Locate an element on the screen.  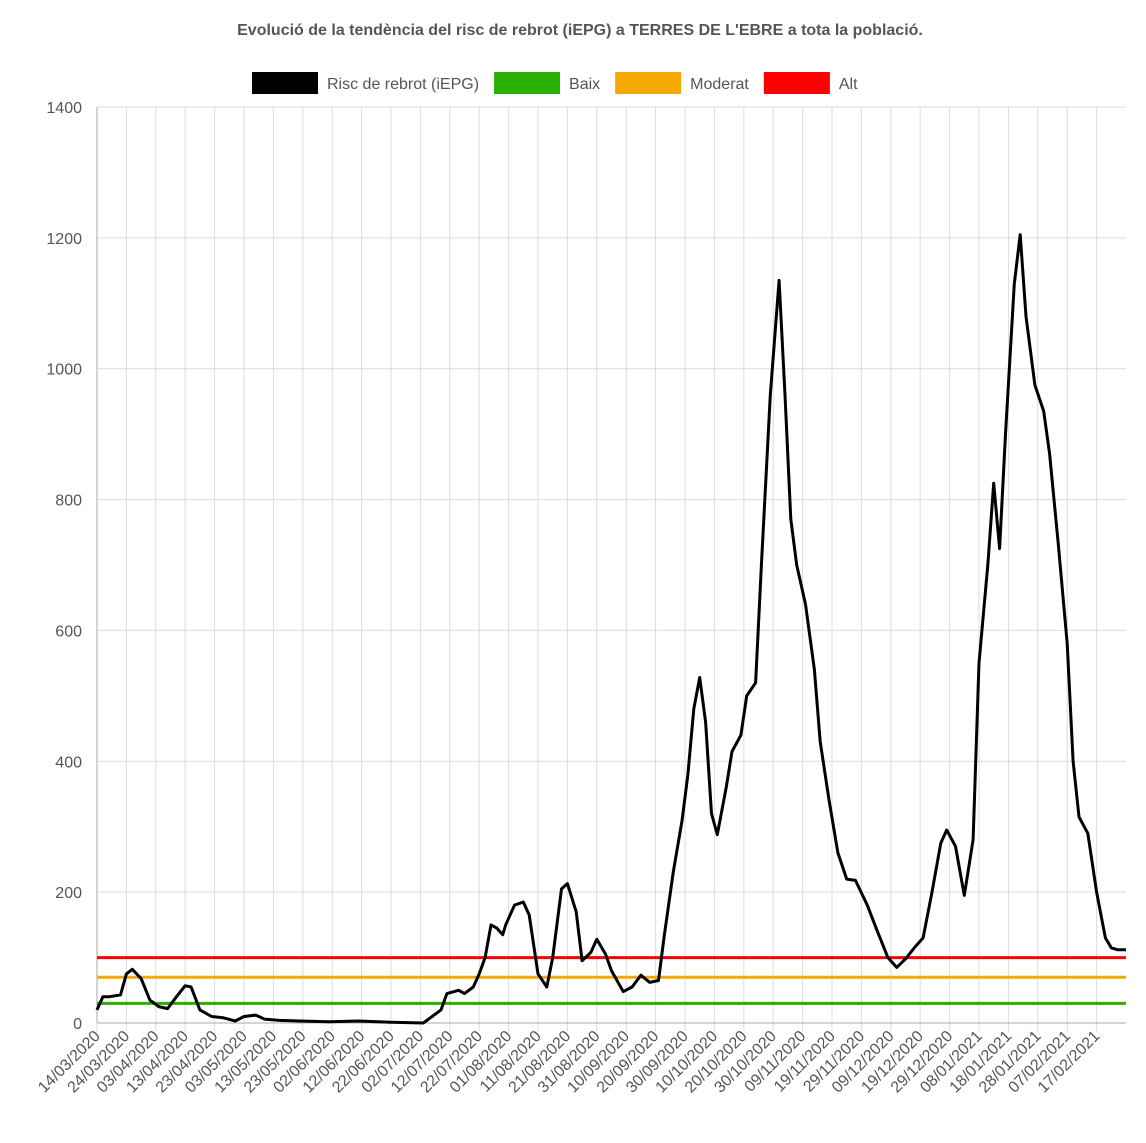
y-tick-label: 600 is located at coordinates (68, 631).